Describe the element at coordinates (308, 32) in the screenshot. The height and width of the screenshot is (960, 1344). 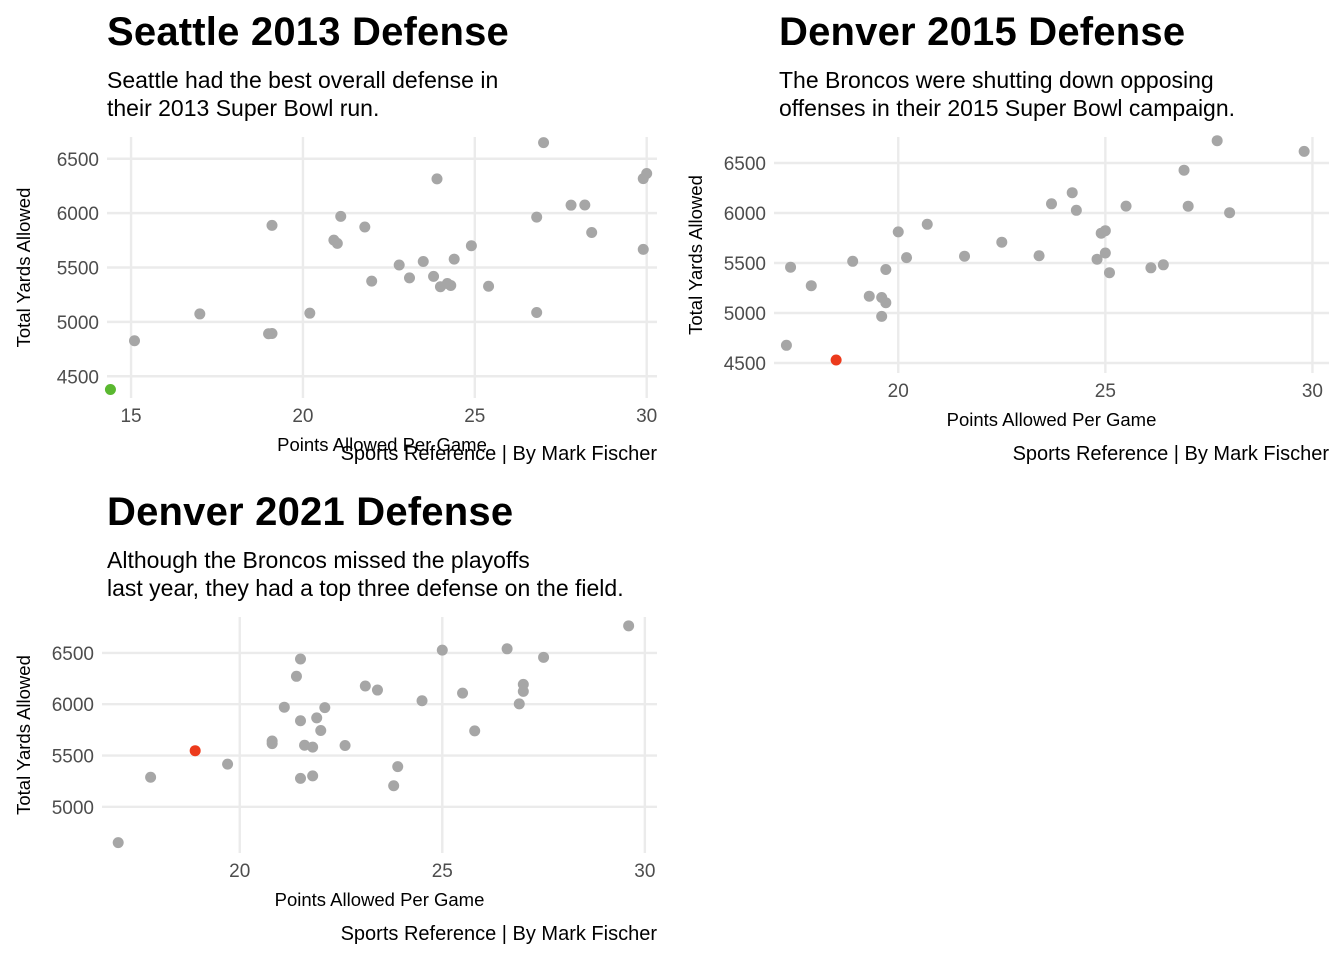
I see `chart-title: Seattle 2013 Defense` at that location.